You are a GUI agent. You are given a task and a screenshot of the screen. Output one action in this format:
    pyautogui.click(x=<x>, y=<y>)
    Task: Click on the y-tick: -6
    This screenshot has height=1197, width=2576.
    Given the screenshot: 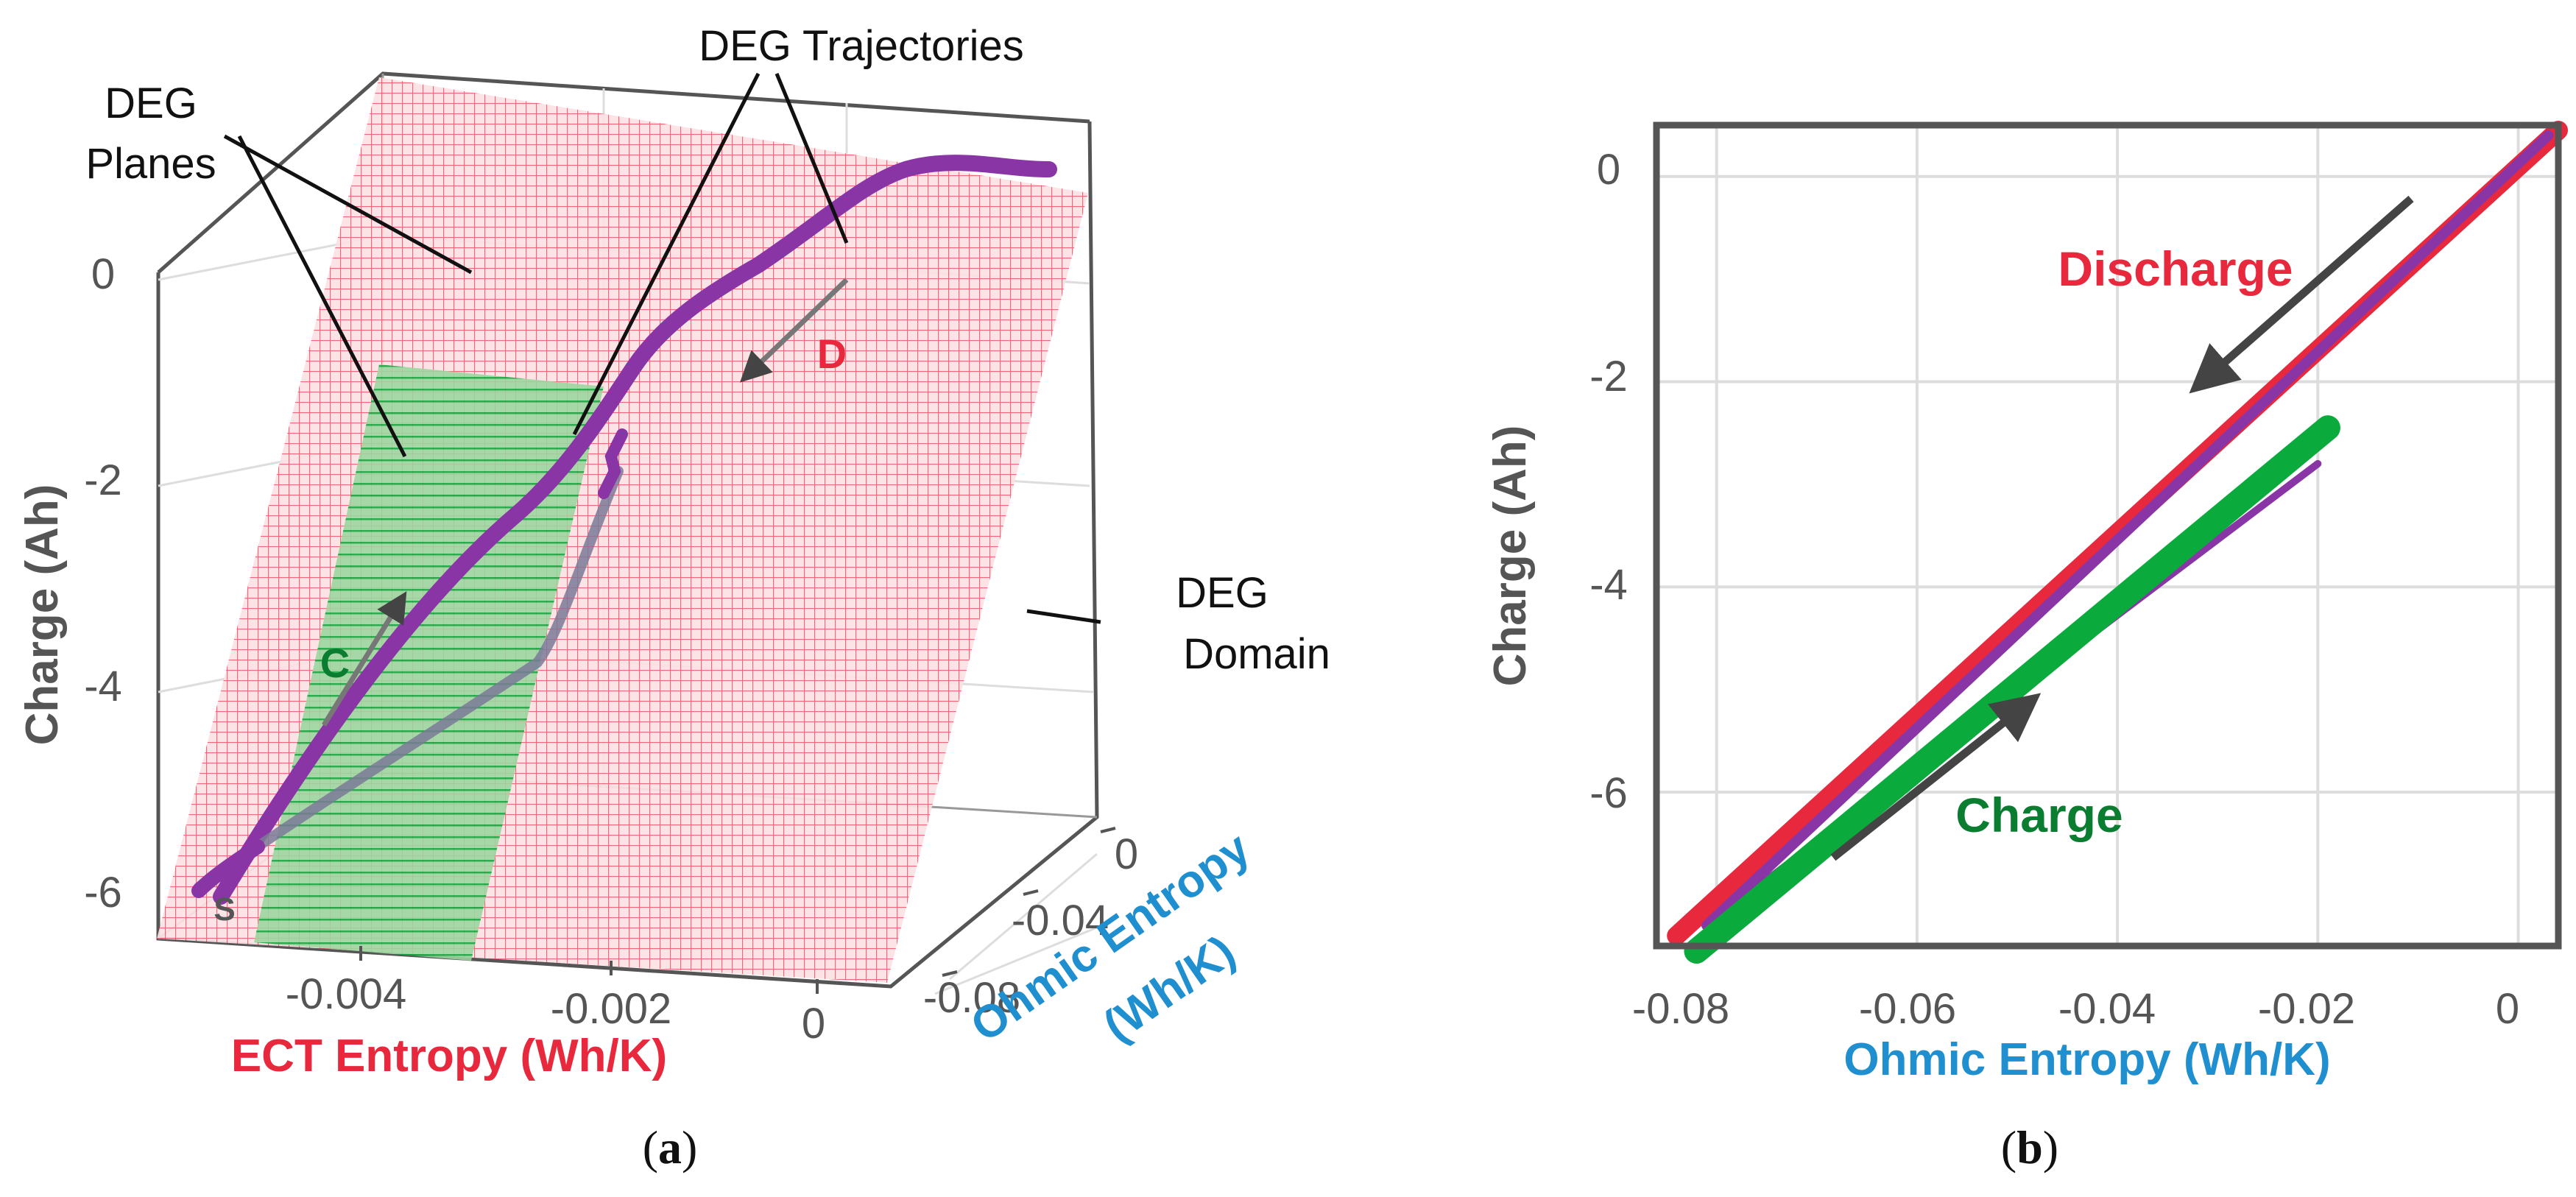 What is the action you would take?
    pyautogui.click(x=1608, y=793)
    